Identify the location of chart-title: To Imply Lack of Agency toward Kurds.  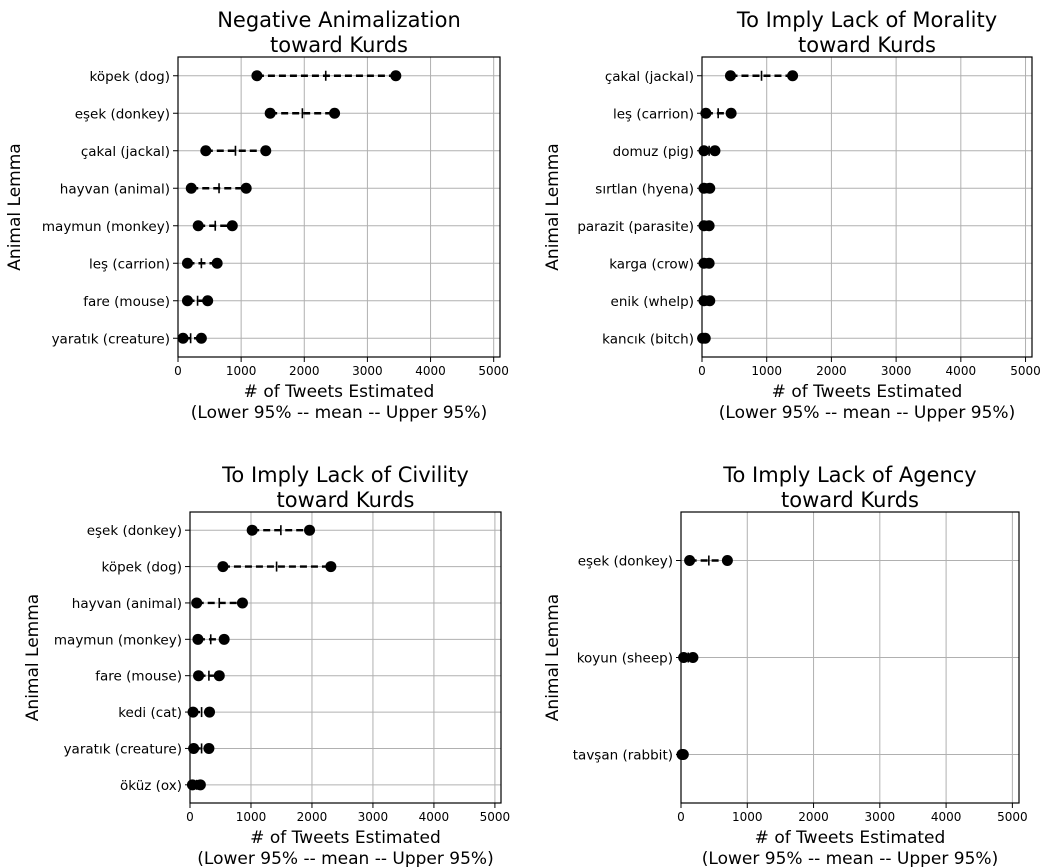
(849, 487).